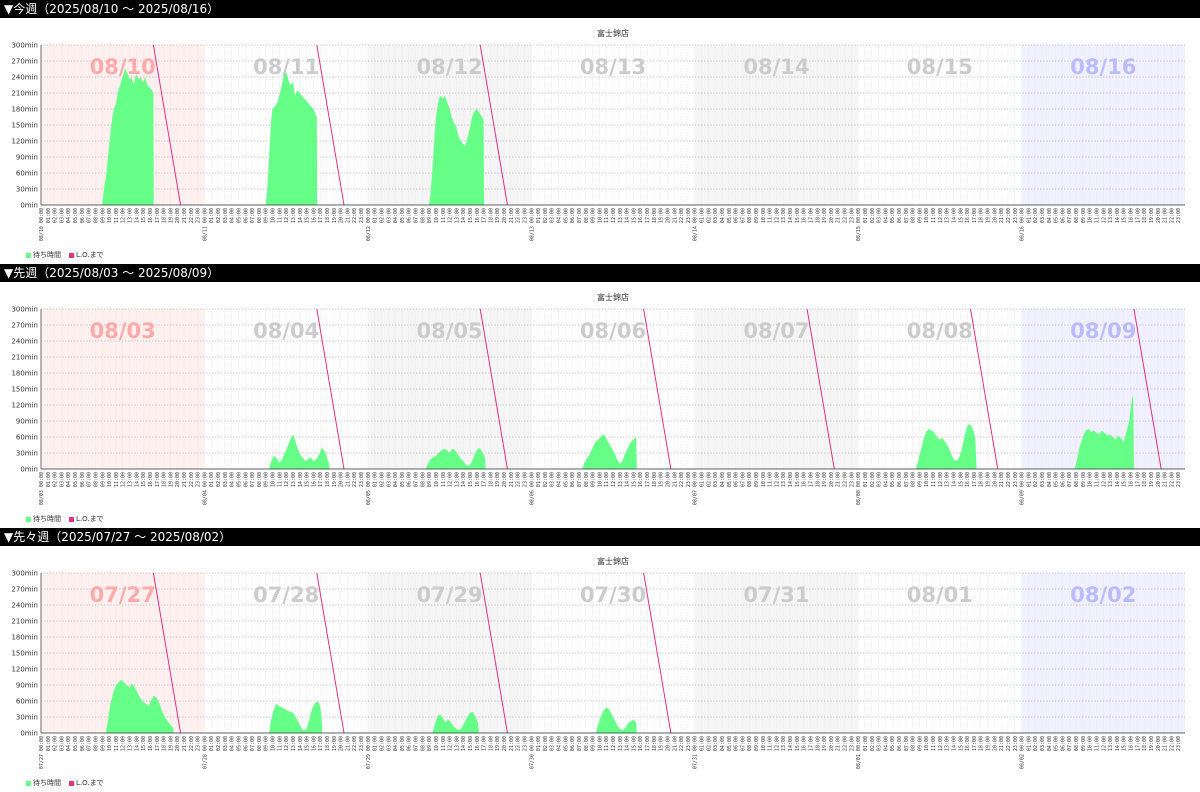 This screenshot has height=792, width=1200. I want to click on day-big-label: 08/08, so click(940, 331).